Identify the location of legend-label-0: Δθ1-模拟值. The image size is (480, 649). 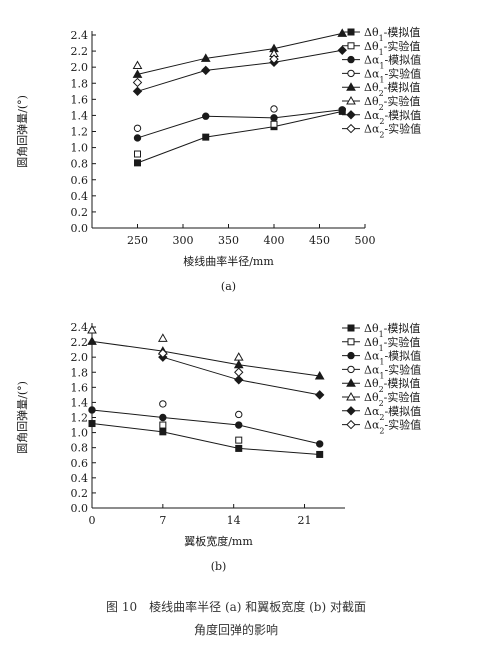
(392, 330).